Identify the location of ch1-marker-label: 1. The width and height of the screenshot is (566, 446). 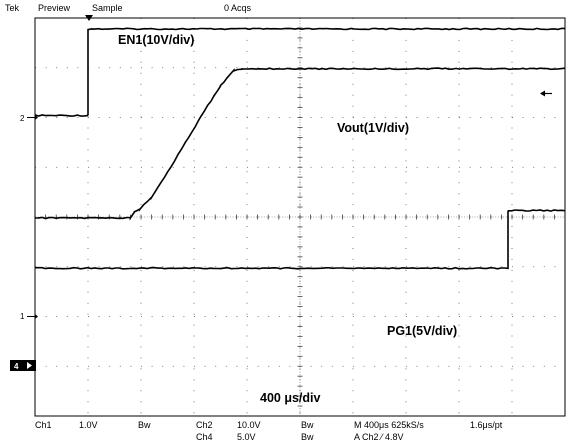
(22, 316).